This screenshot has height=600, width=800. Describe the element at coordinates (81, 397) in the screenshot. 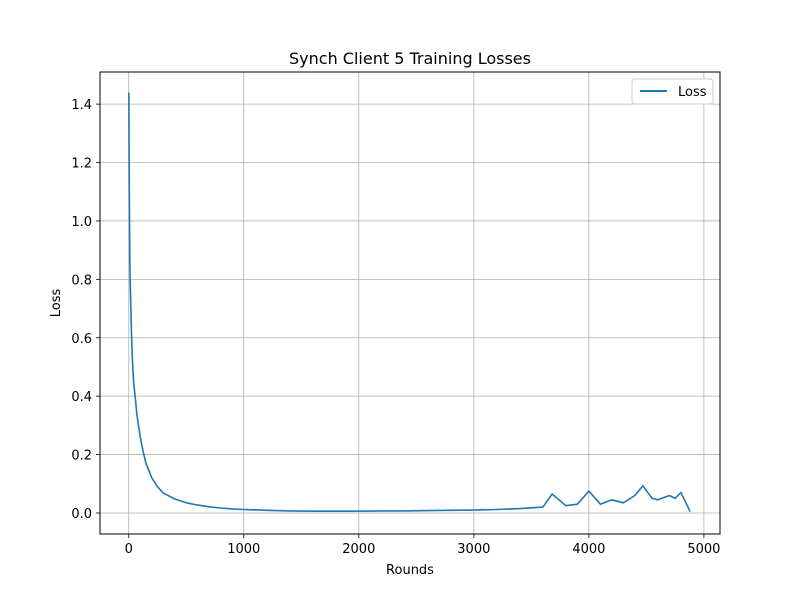

I see `y-tick-label: 0.4` at that location.